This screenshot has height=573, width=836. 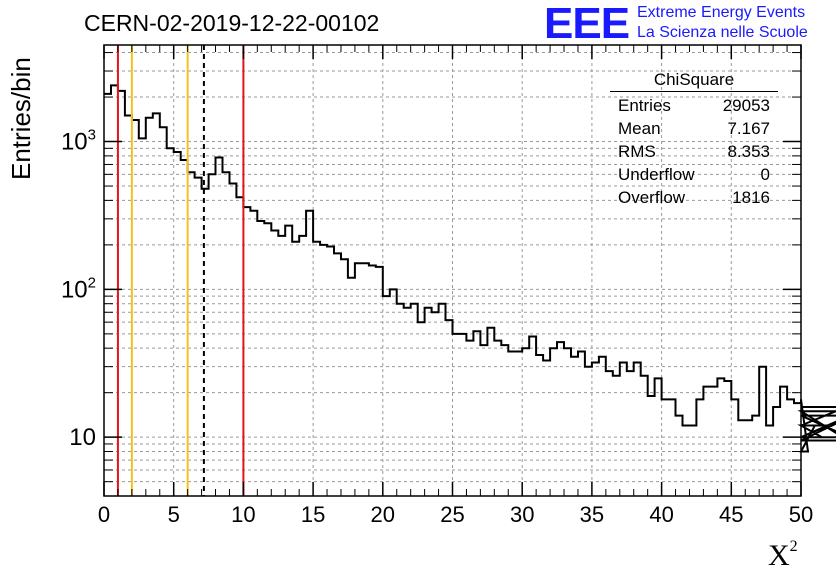 I want to click on stats-label: Entries, so click(x=644, y=105).